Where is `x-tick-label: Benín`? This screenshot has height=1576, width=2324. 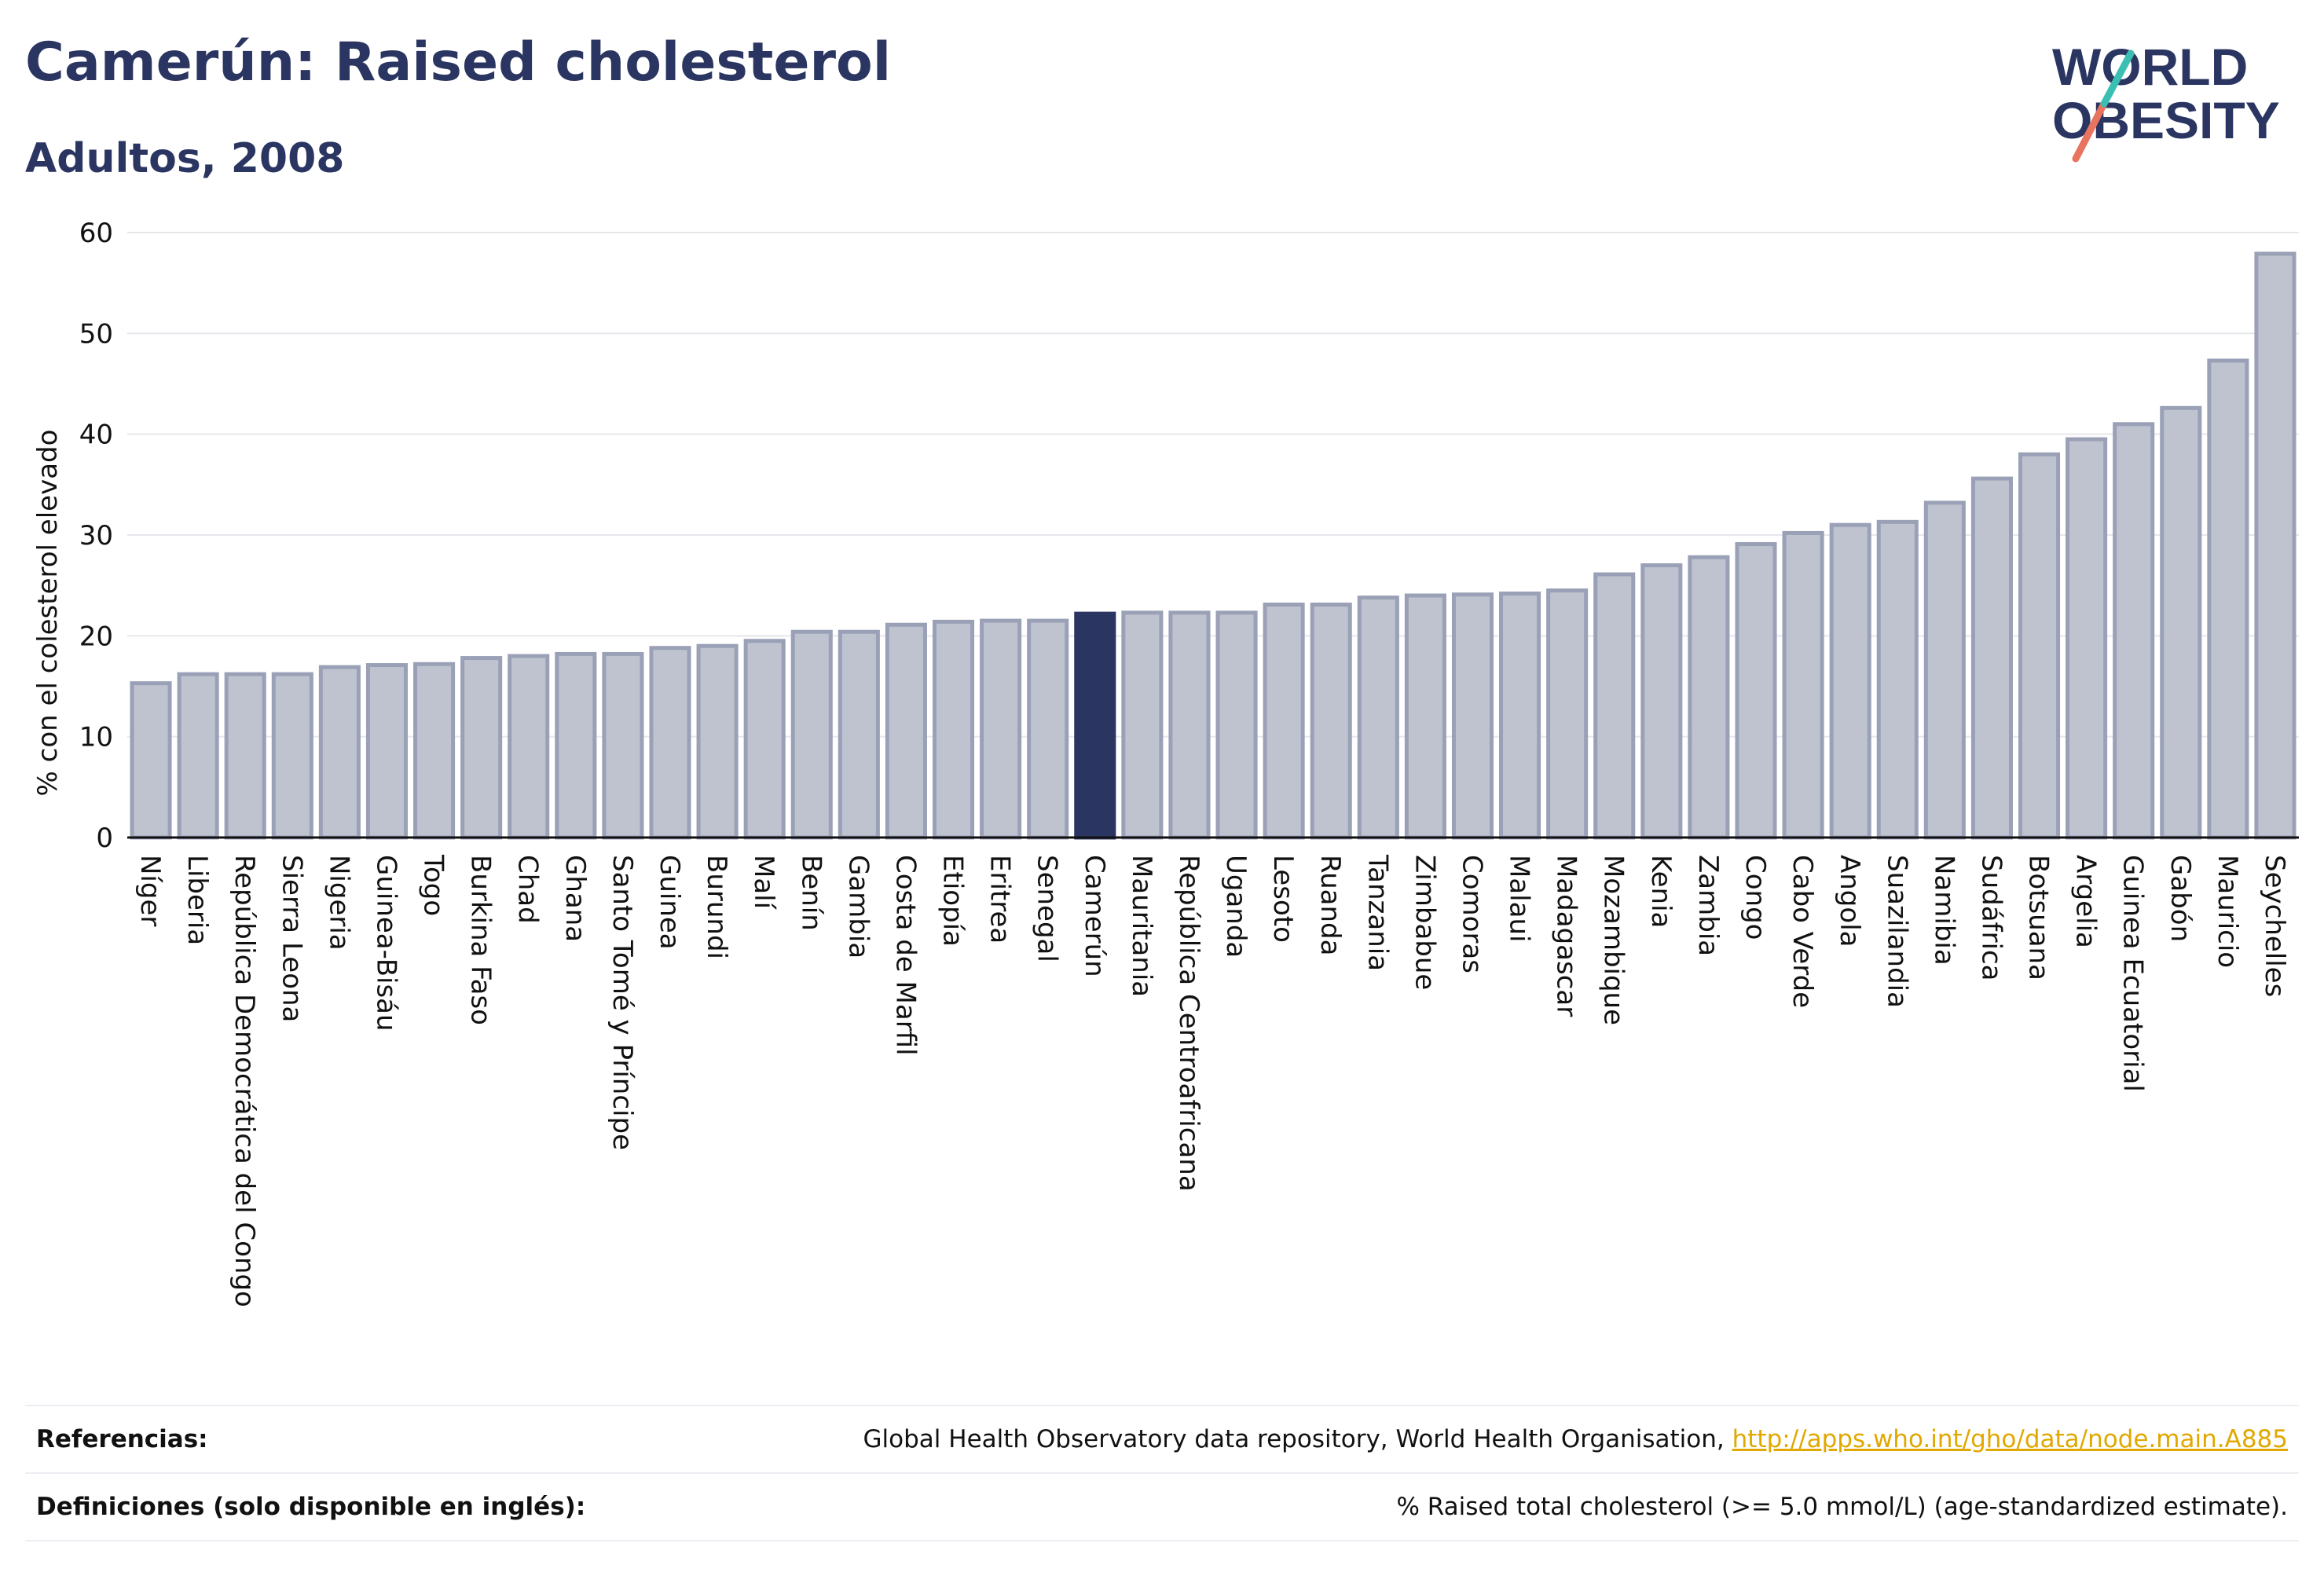
x-tick-label: Benín is located at coordinates (811, 893).